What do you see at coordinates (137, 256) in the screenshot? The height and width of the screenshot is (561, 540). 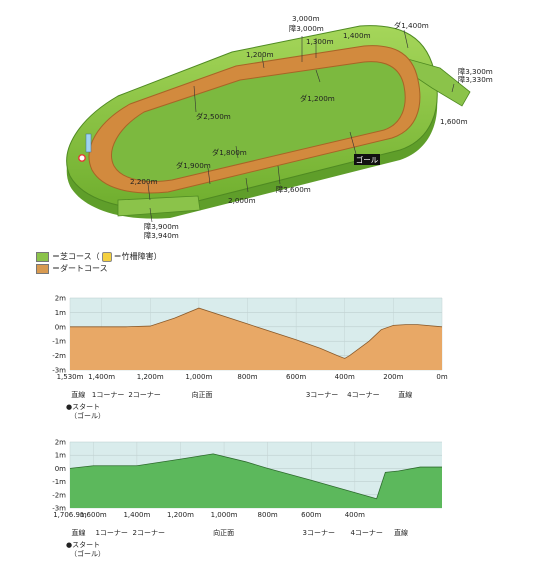 I see `legend-hurdle-text: ＝竹柵障害）` at bounding box center [137, 256].